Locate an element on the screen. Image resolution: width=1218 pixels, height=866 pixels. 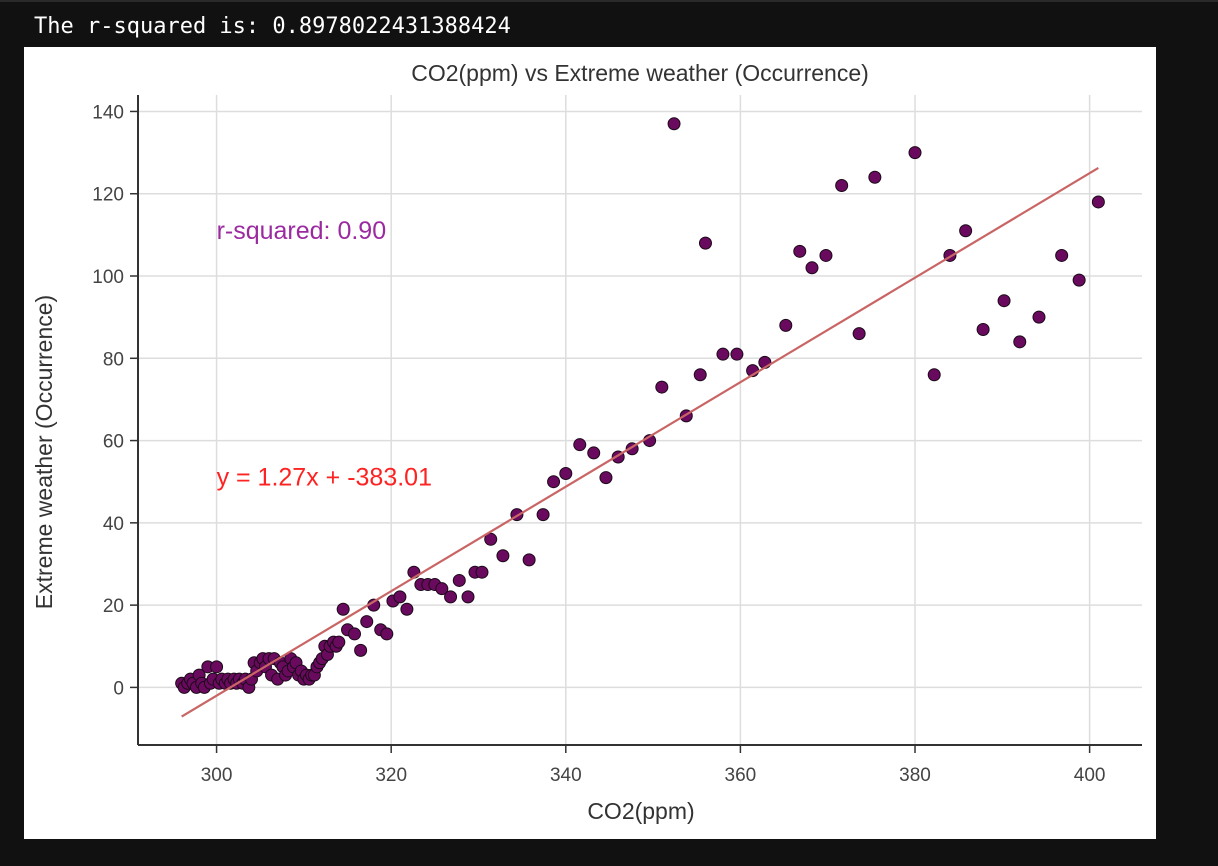
y-tick-label: 120 is located at coordinates (108, 195).